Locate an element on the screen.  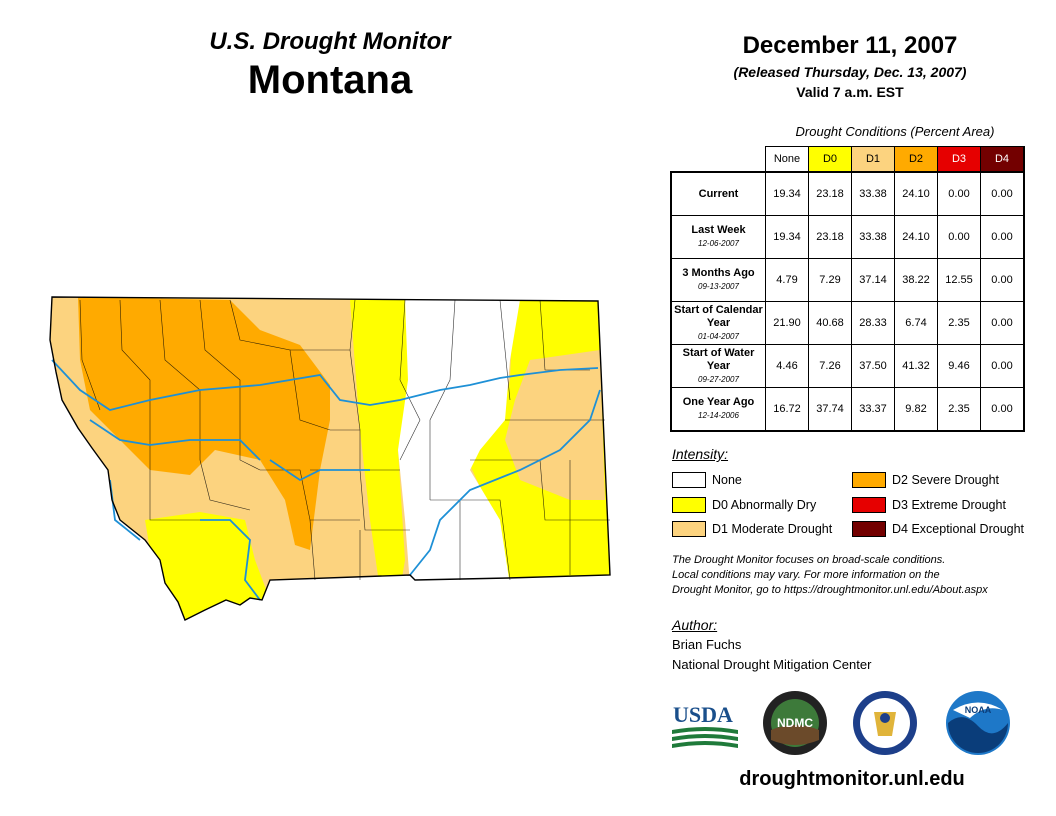
ndmc-logo: NDMC is located at coordinates (795, 723).